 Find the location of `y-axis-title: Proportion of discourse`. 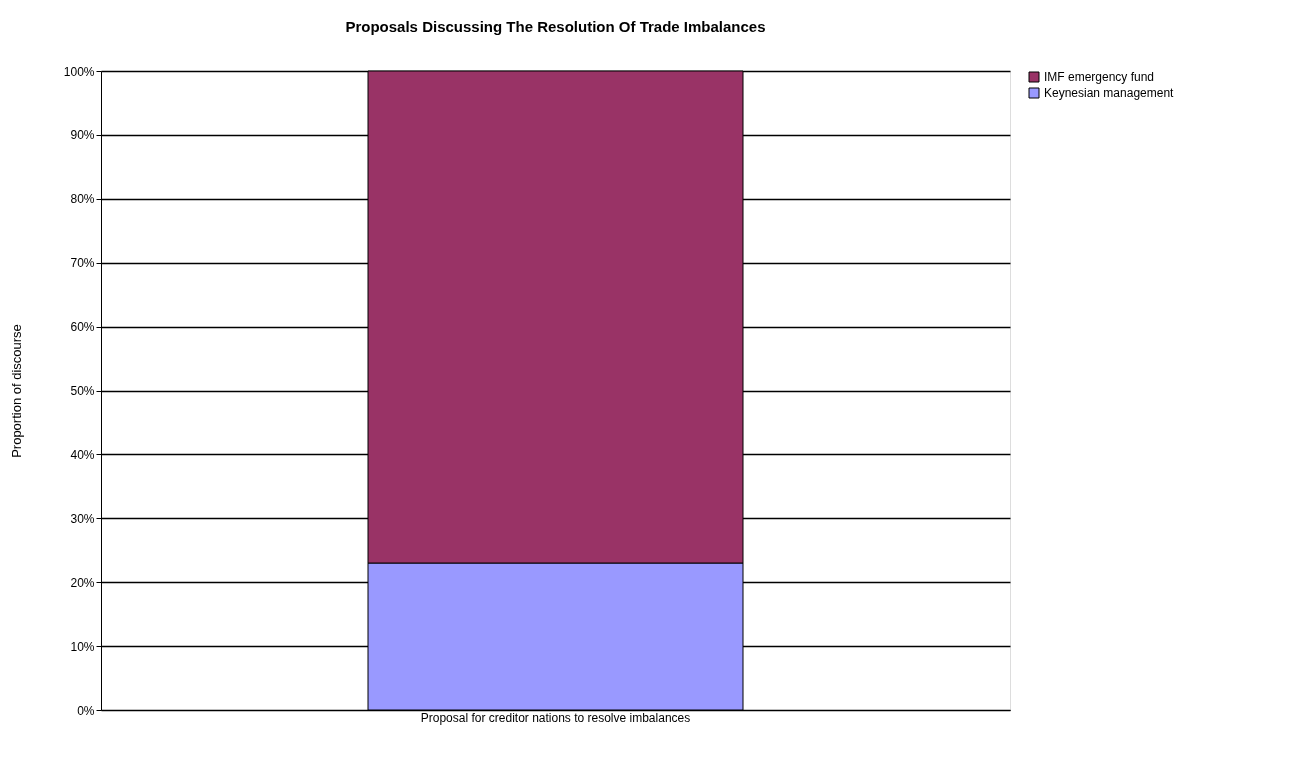

y-axis-title: Proportion of discourse is located at coordinates (16, 391).